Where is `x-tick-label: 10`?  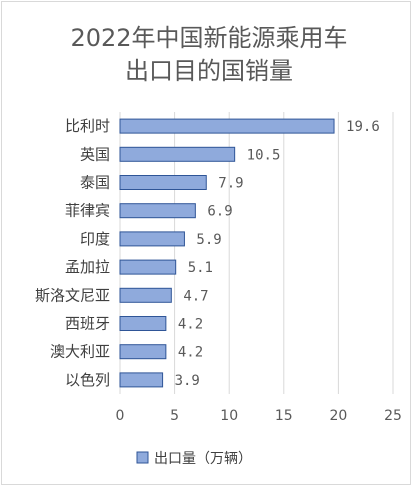 x-tick-label: 10 is located at coordinates (229, 416).